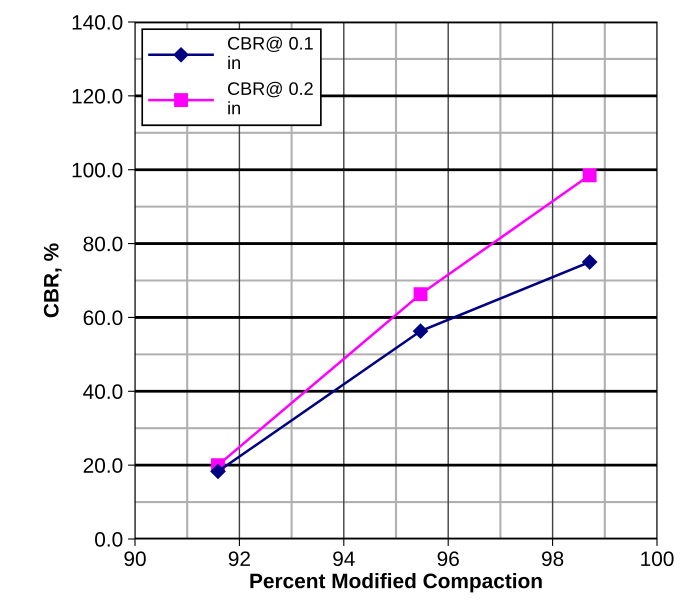  What do you see at coordinates (553, 558) in the screenshot?
I see `x-tick-label: 98` at bounding box center [553, 558].